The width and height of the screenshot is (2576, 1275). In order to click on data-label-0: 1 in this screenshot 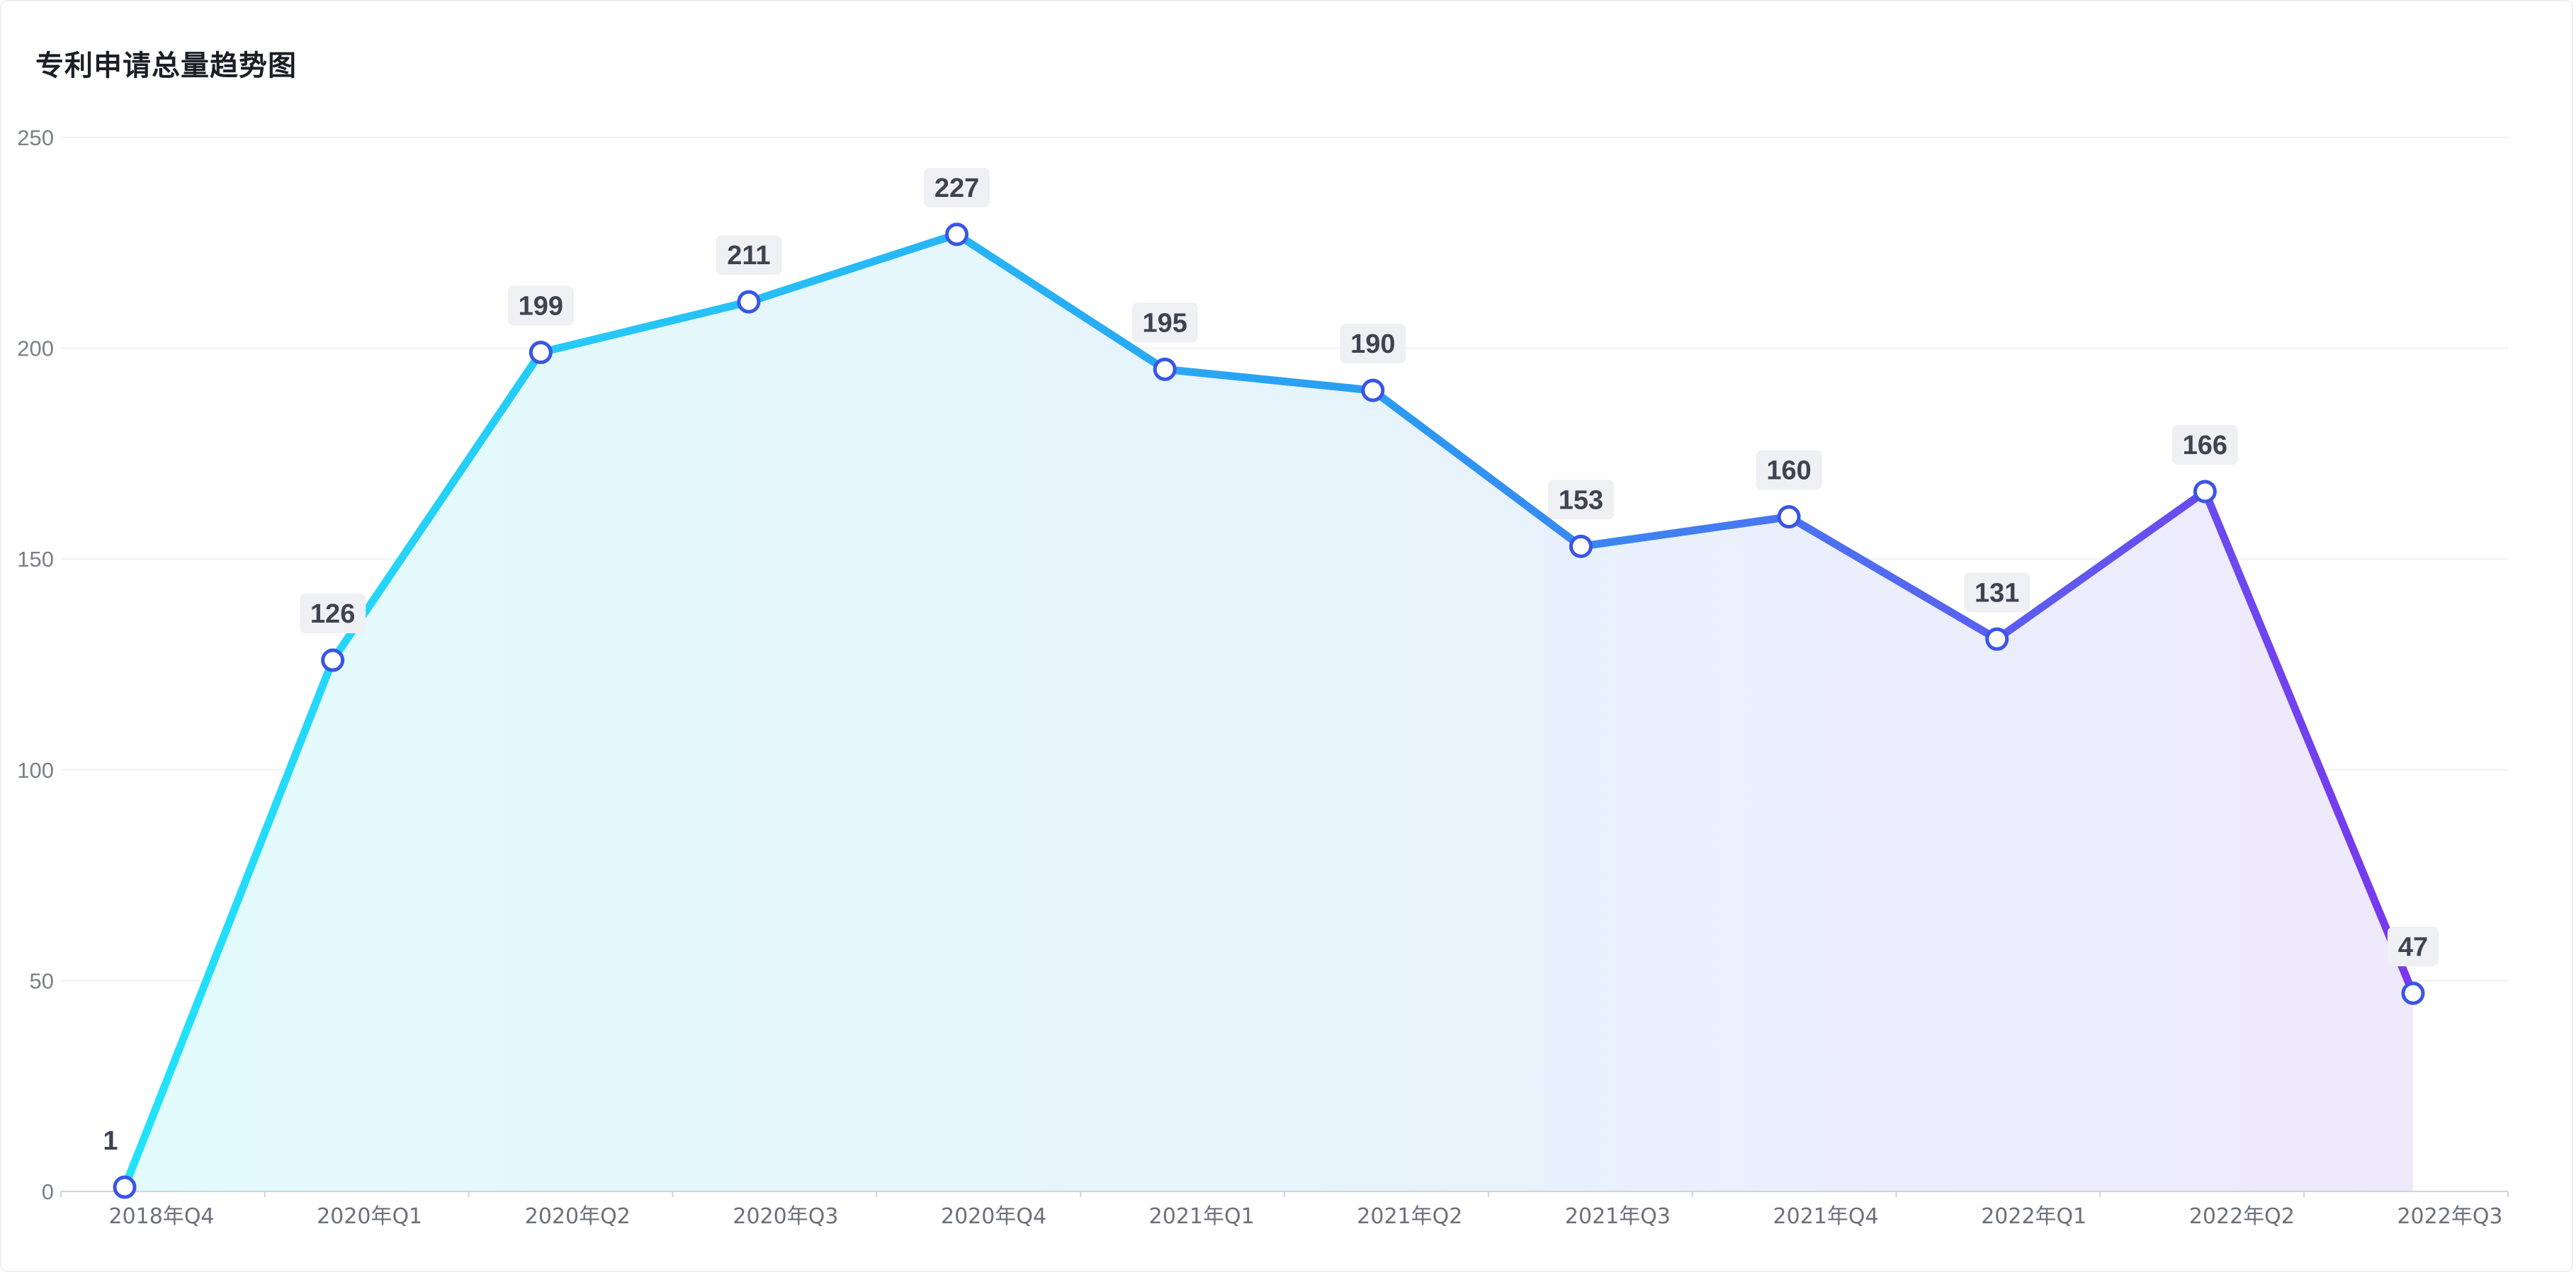, I will do `click(110, 1141)`.